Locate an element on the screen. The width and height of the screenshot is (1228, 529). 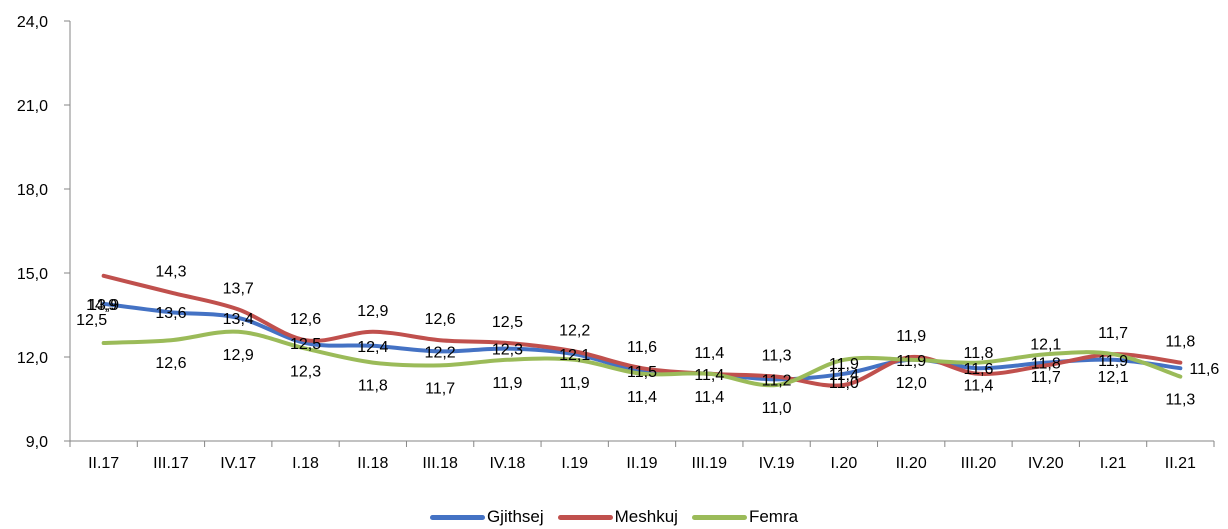
x-tick-label: I.21 is located at coordinates (1113, 463).